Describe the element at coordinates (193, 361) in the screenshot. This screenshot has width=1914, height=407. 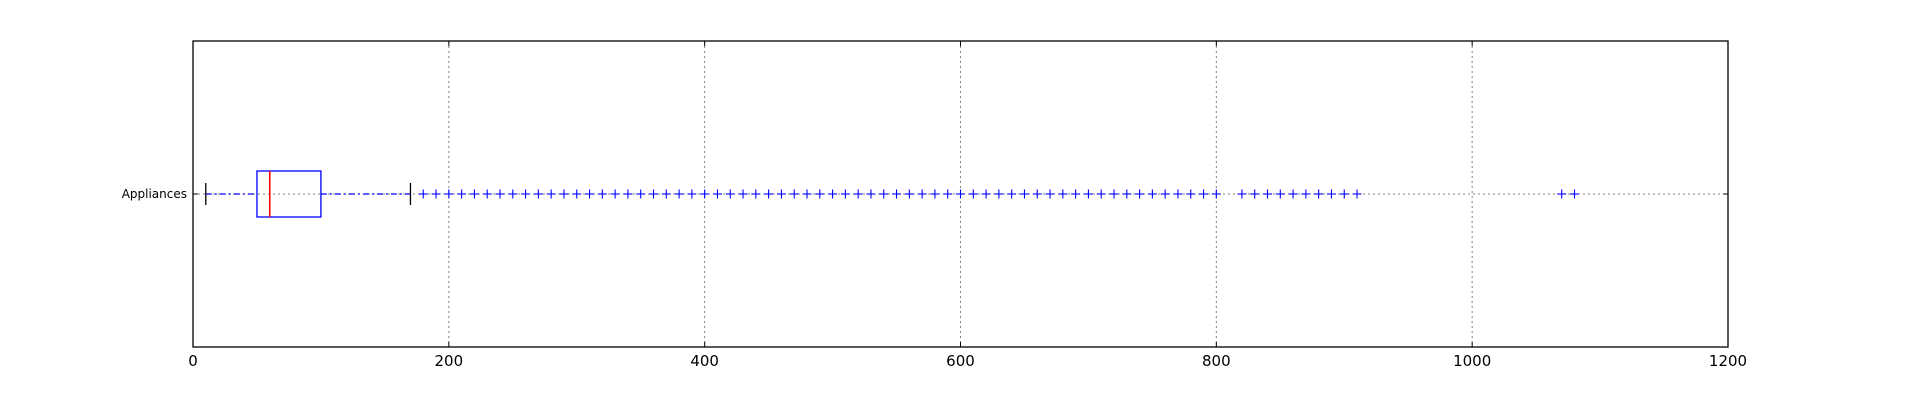
I see `x-tick-label: 0` at that location.